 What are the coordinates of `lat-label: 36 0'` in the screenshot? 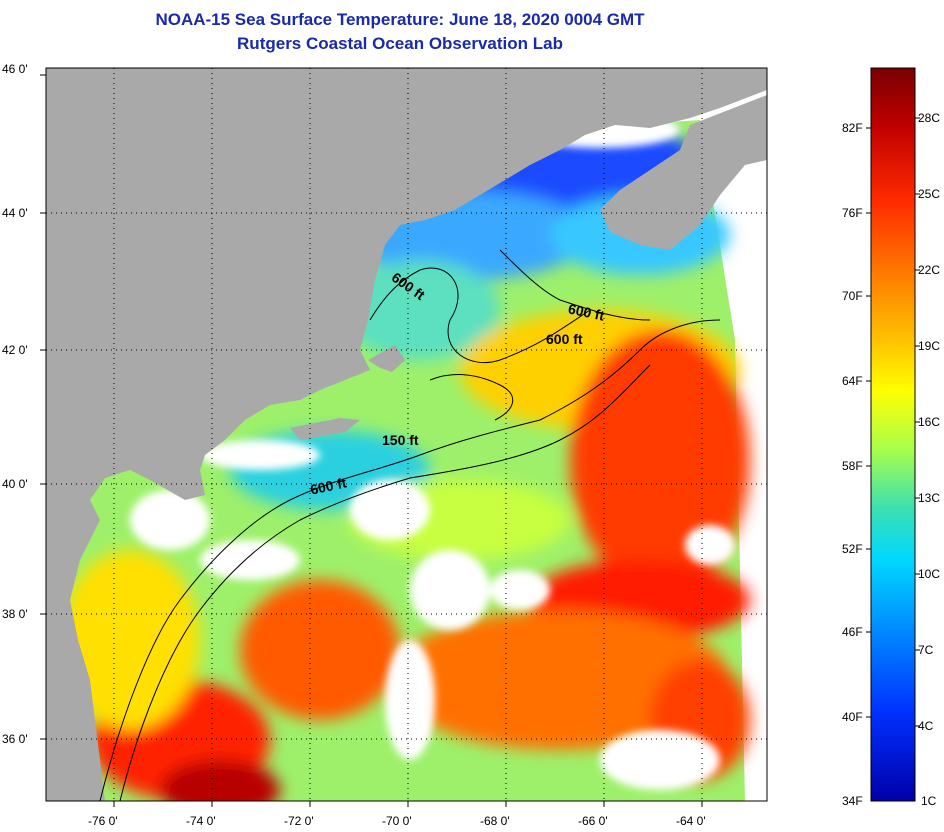 It's located at (15, 739).